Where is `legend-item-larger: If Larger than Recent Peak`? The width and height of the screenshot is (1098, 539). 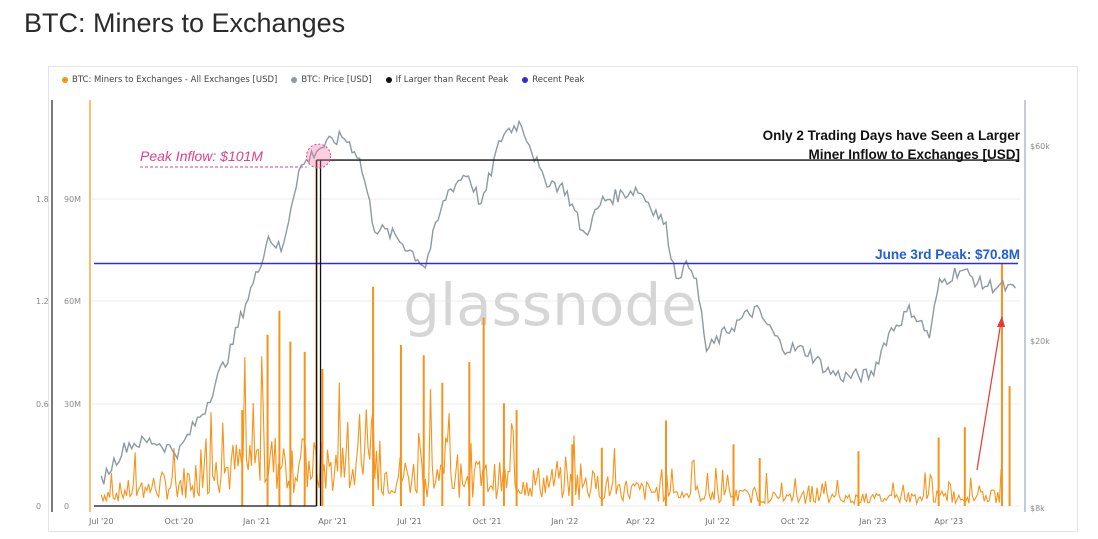
legend-item-larger: If Larger than Recent Peak is located at coordinates (447, 80).